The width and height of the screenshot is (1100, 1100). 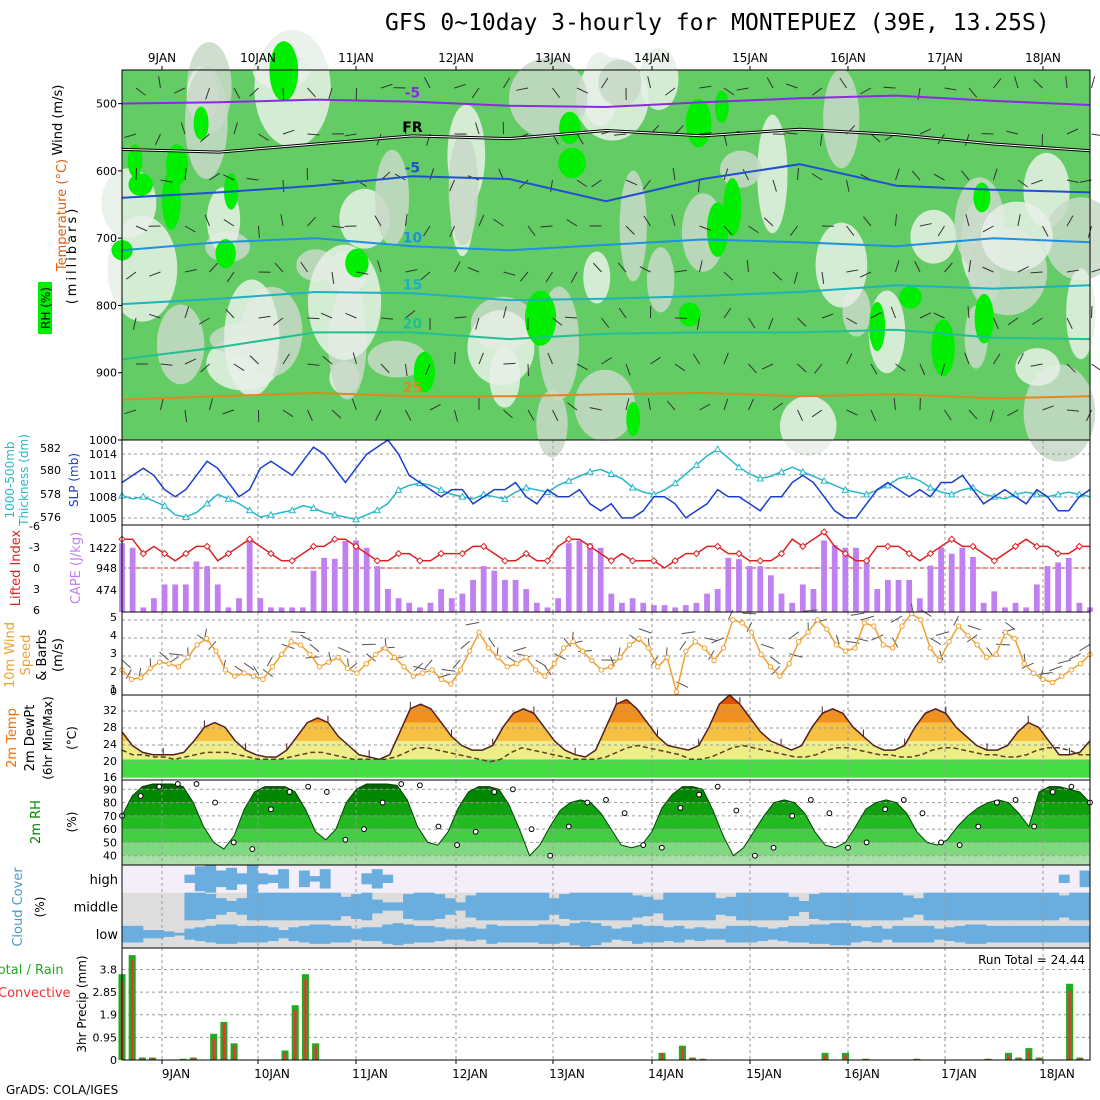 I want to click on thickness-tick: 578, so click(x=50, y=494).